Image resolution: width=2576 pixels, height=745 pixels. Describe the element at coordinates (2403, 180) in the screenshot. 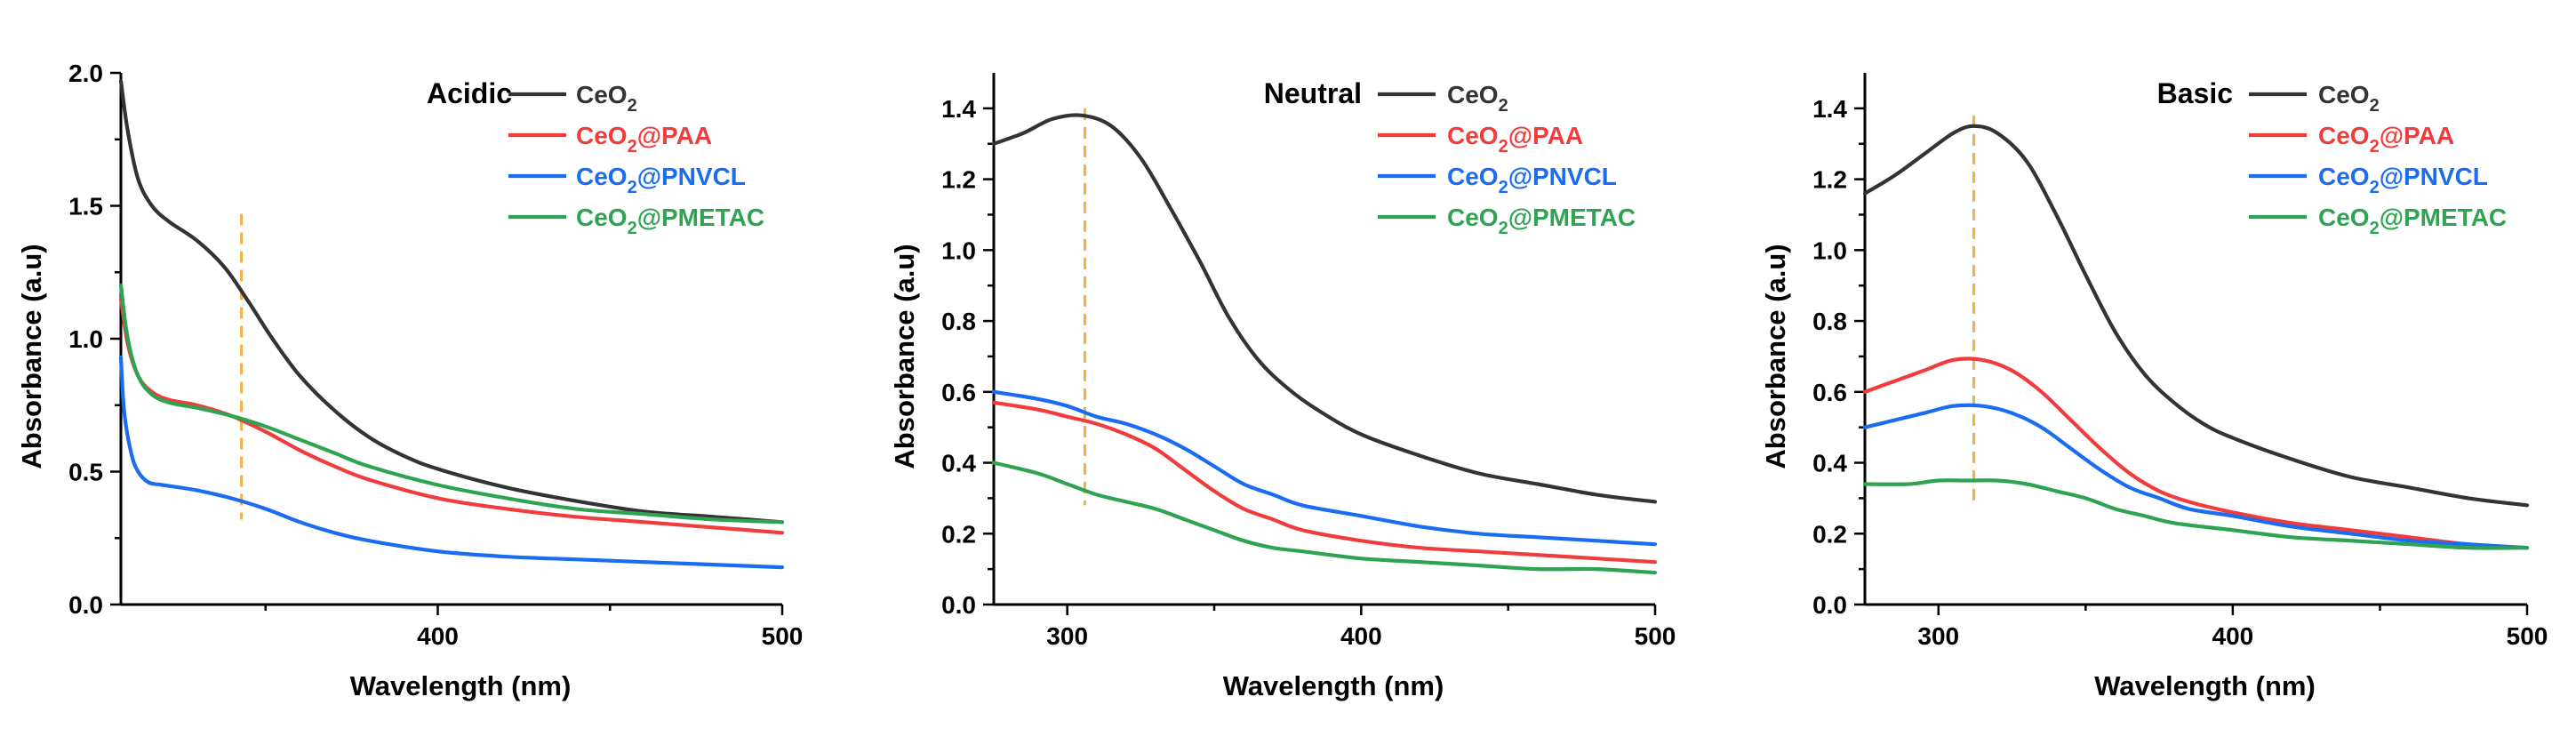

I see `panel-basic-legend-label-ceo2-pnvcl: CeO2@PNVCL` at that location.